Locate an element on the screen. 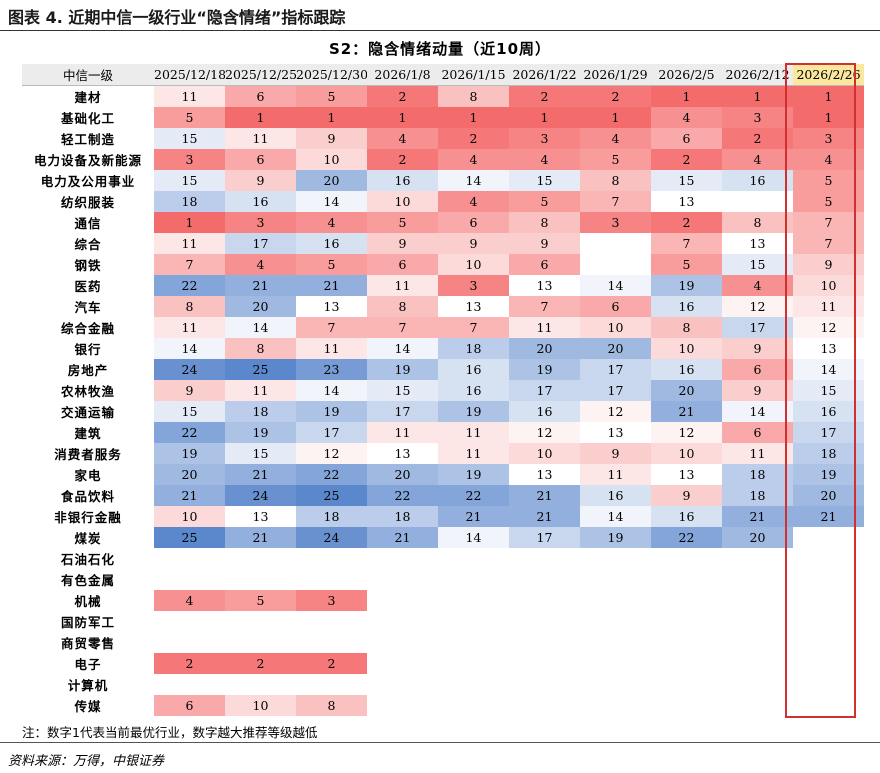 This screenshot has height=773, width=880. table-title: S2：隐含情绪动量（近10周） is located at coordinates (440, 49).